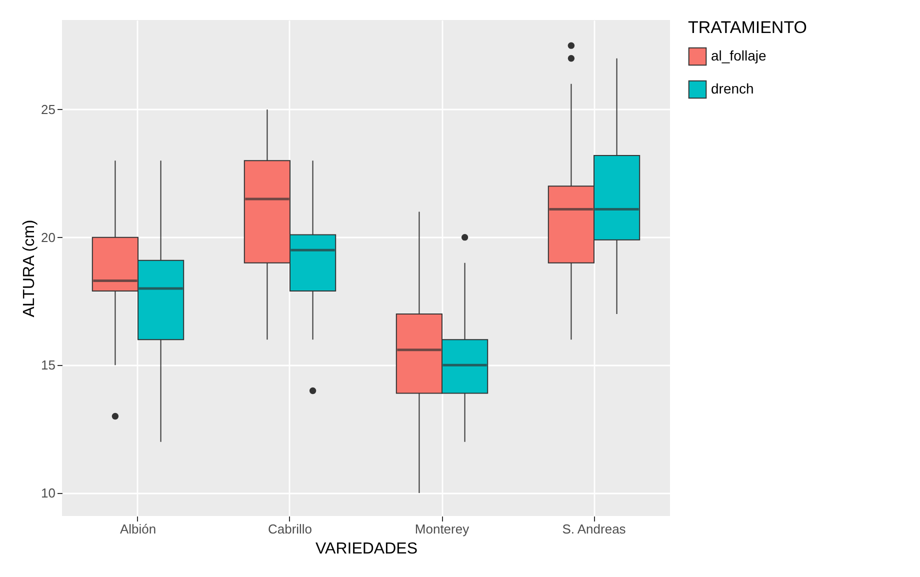  Describe the element at coordinates (48, 109) in the screenshot. I see `y-tick-label: 25` at that location.